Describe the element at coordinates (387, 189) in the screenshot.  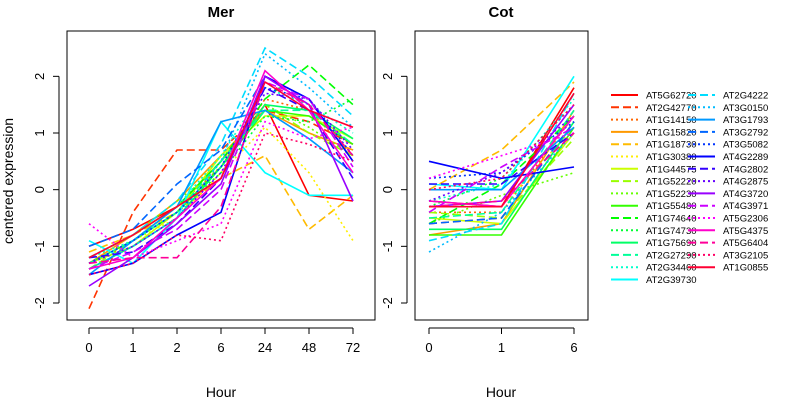
I see `cot-y-tick-label: 0` at that location.